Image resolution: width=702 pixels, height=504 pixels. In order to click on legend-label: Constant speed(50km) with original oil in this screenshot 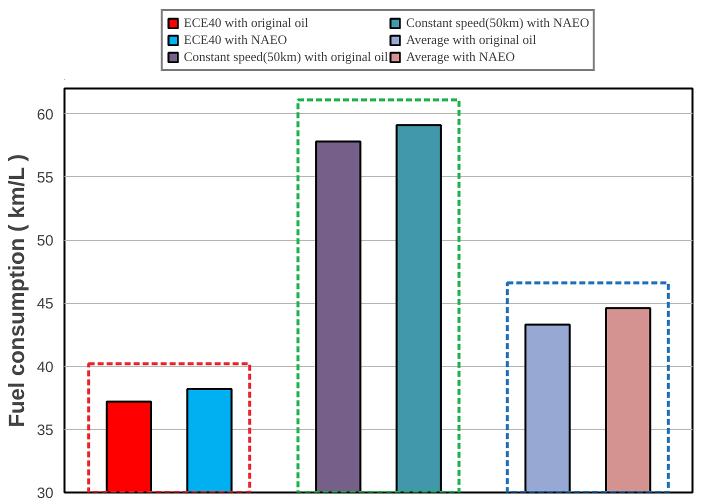, I will do `click(286, 57)`.